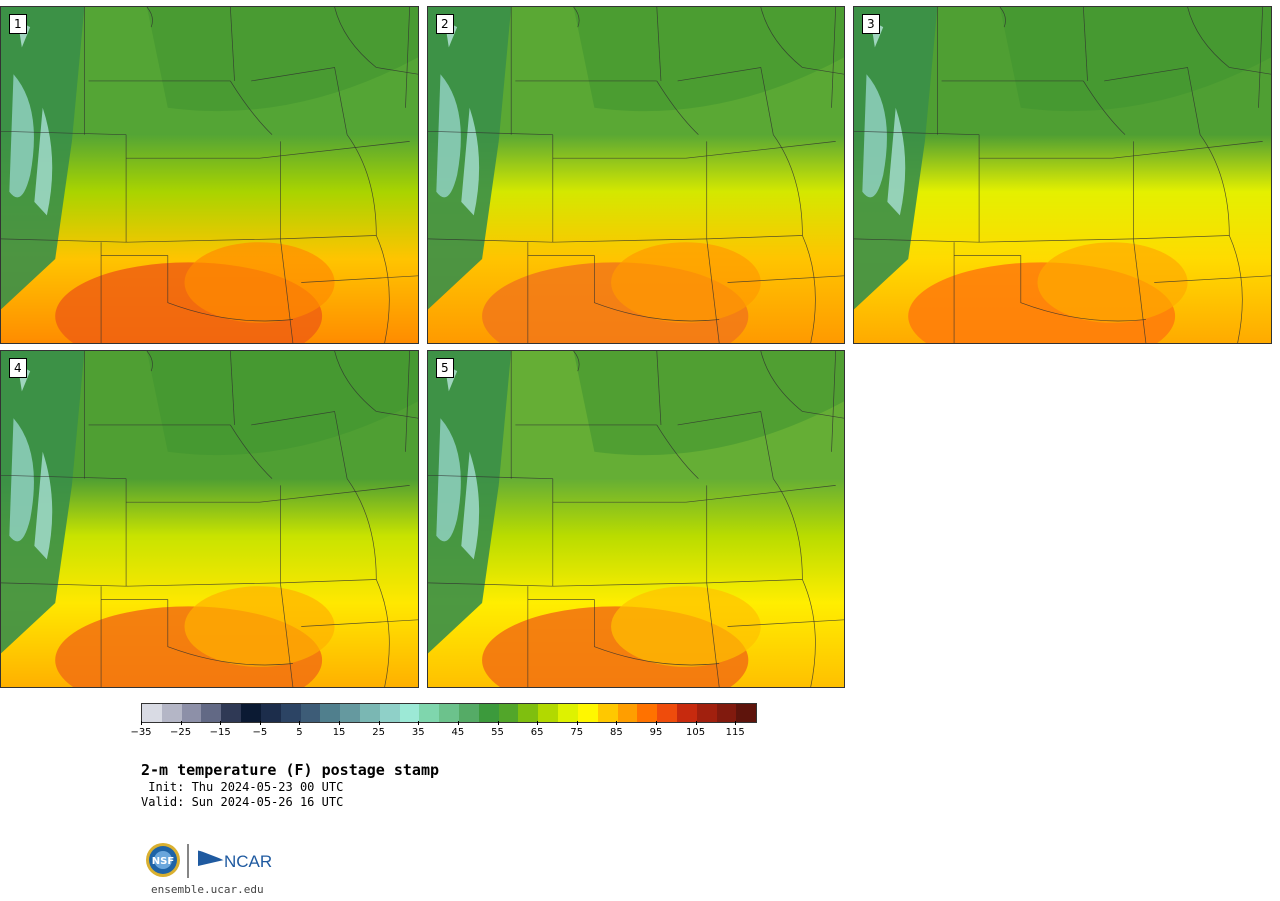  I want to click on colorbar-tick-label: 65, so click(537, 732).